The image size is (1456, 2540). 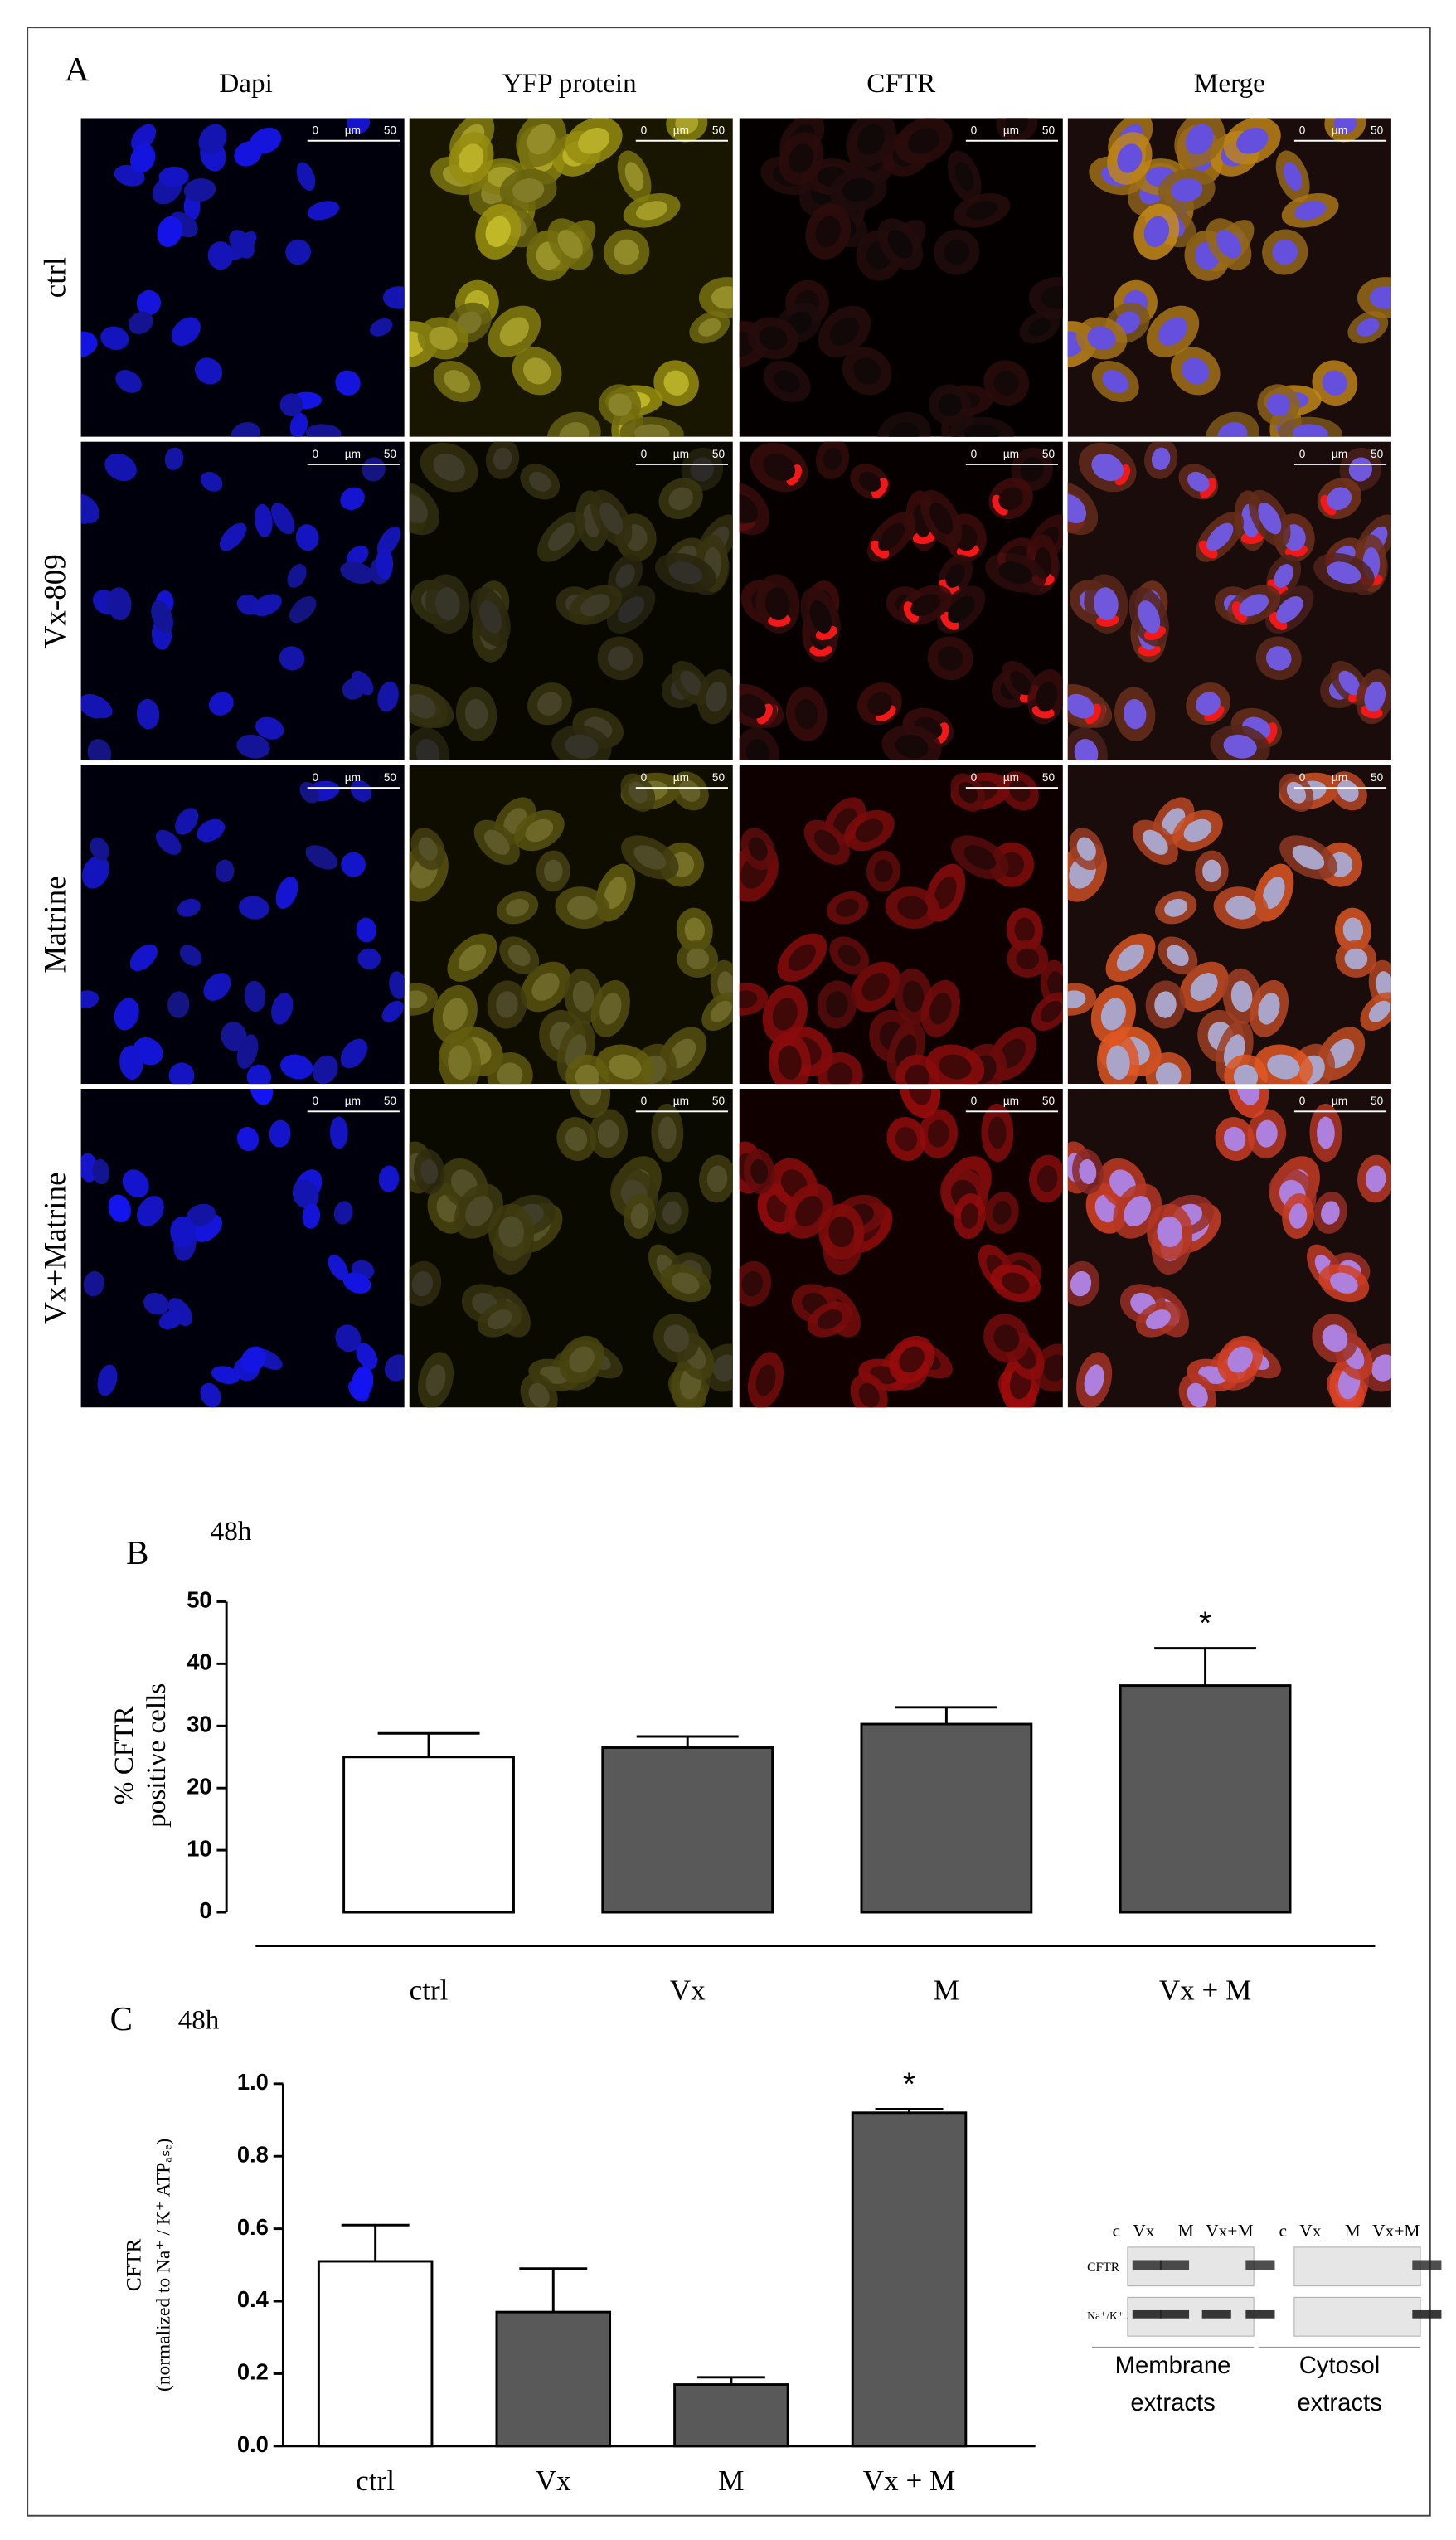 I want to click on y-tick-label: 0.2, so click(x=253, y=2372).